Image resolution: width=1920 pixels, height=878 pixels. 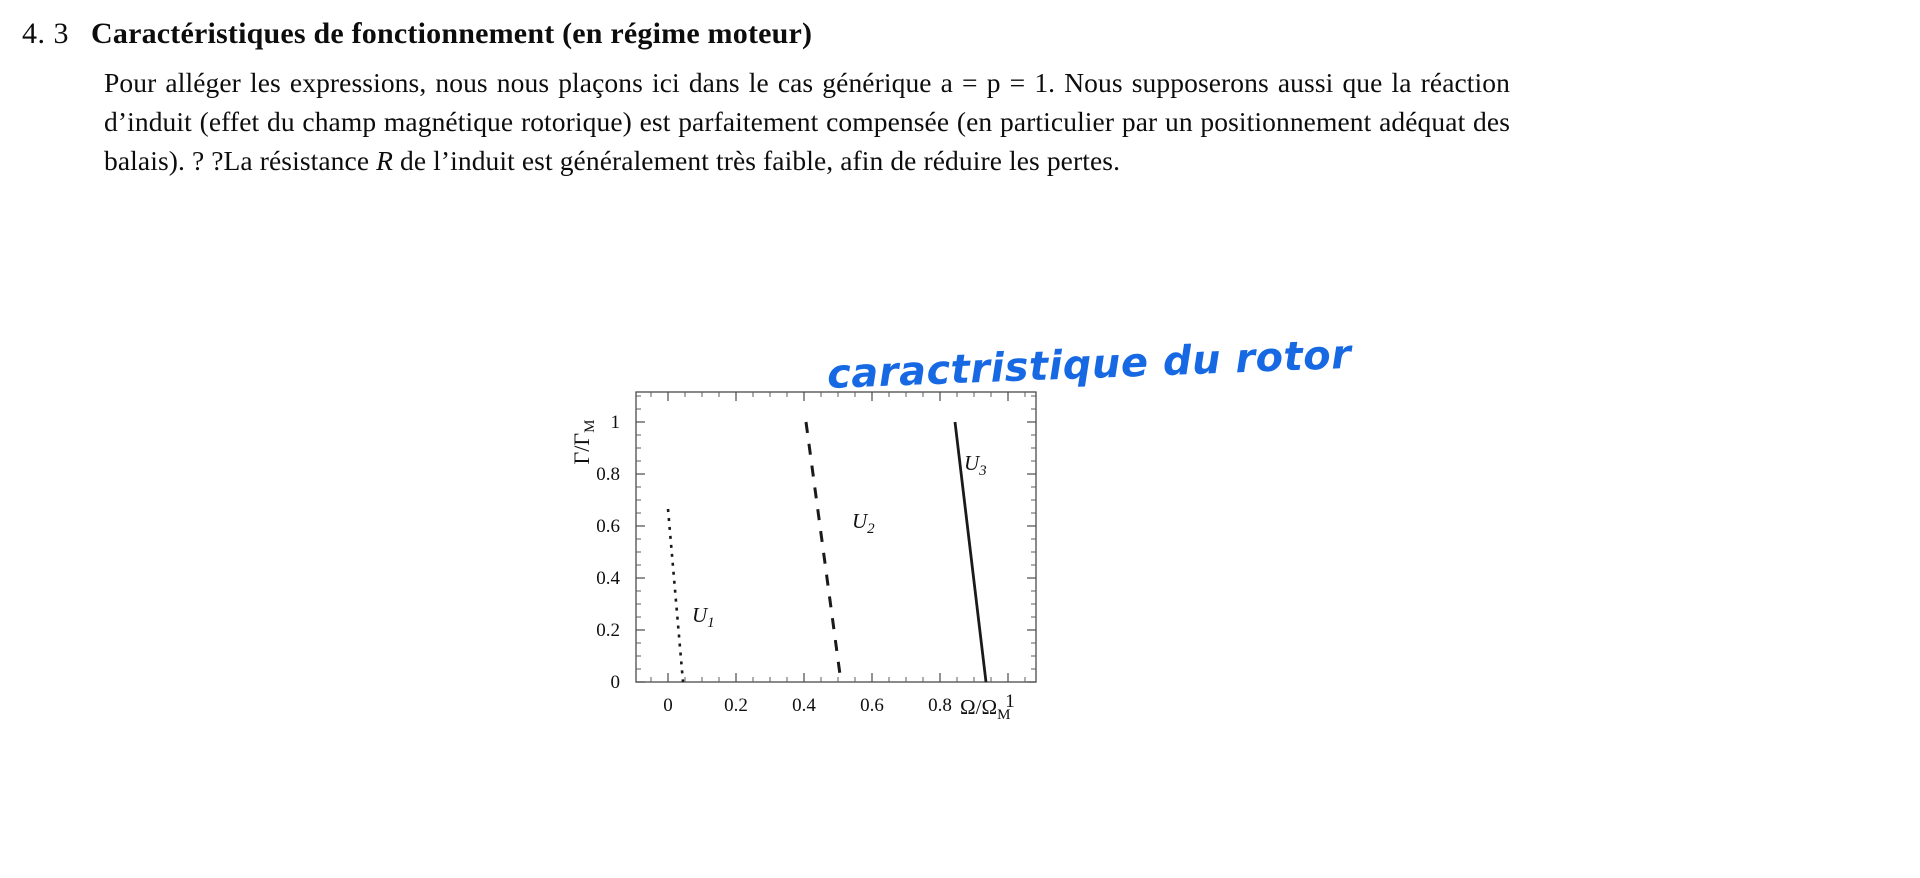 I want to click on x-axis-top-minor-ticks, so click(x=838, y=394).